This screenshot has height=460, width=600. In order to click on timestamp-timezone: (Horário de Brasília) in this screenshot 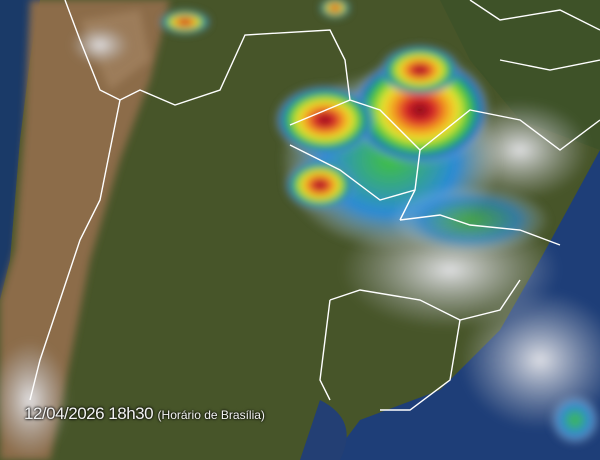, I will do `click(211, 415)`.